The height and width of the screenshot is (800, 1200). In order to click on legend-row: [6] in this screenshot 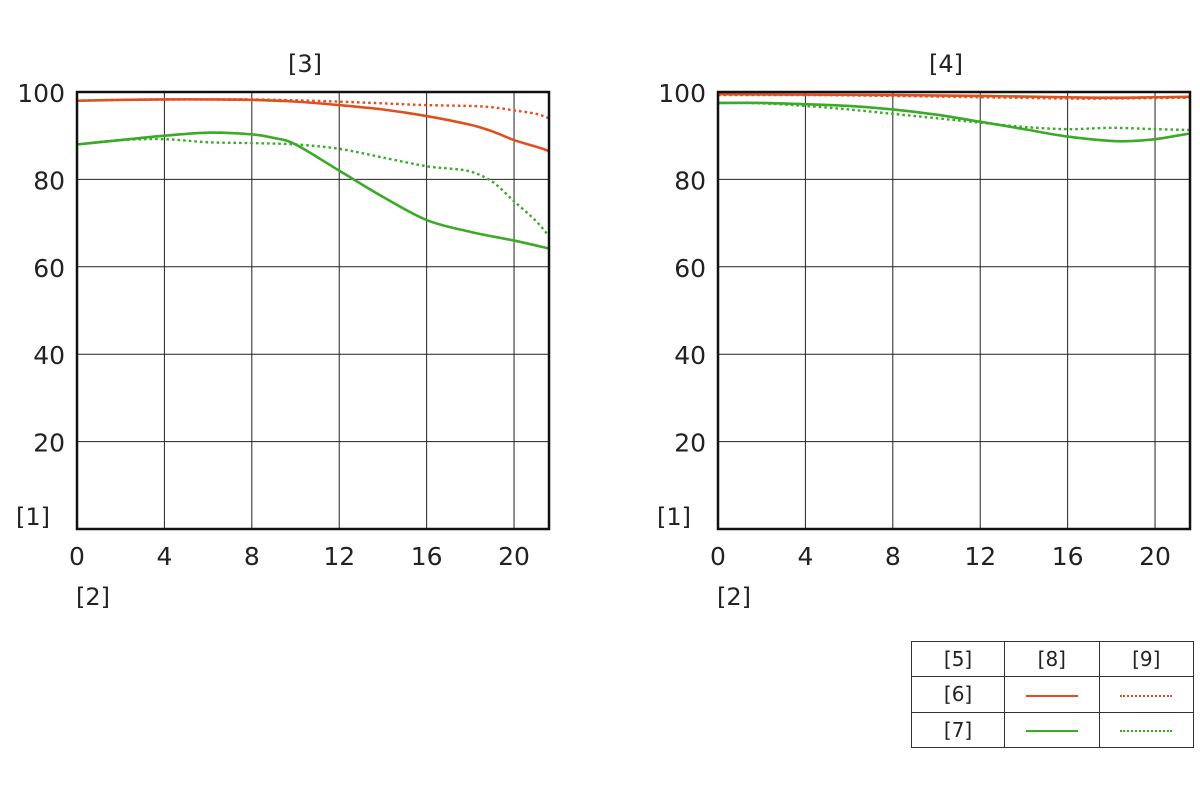, I will do `click(1052, 694)`.